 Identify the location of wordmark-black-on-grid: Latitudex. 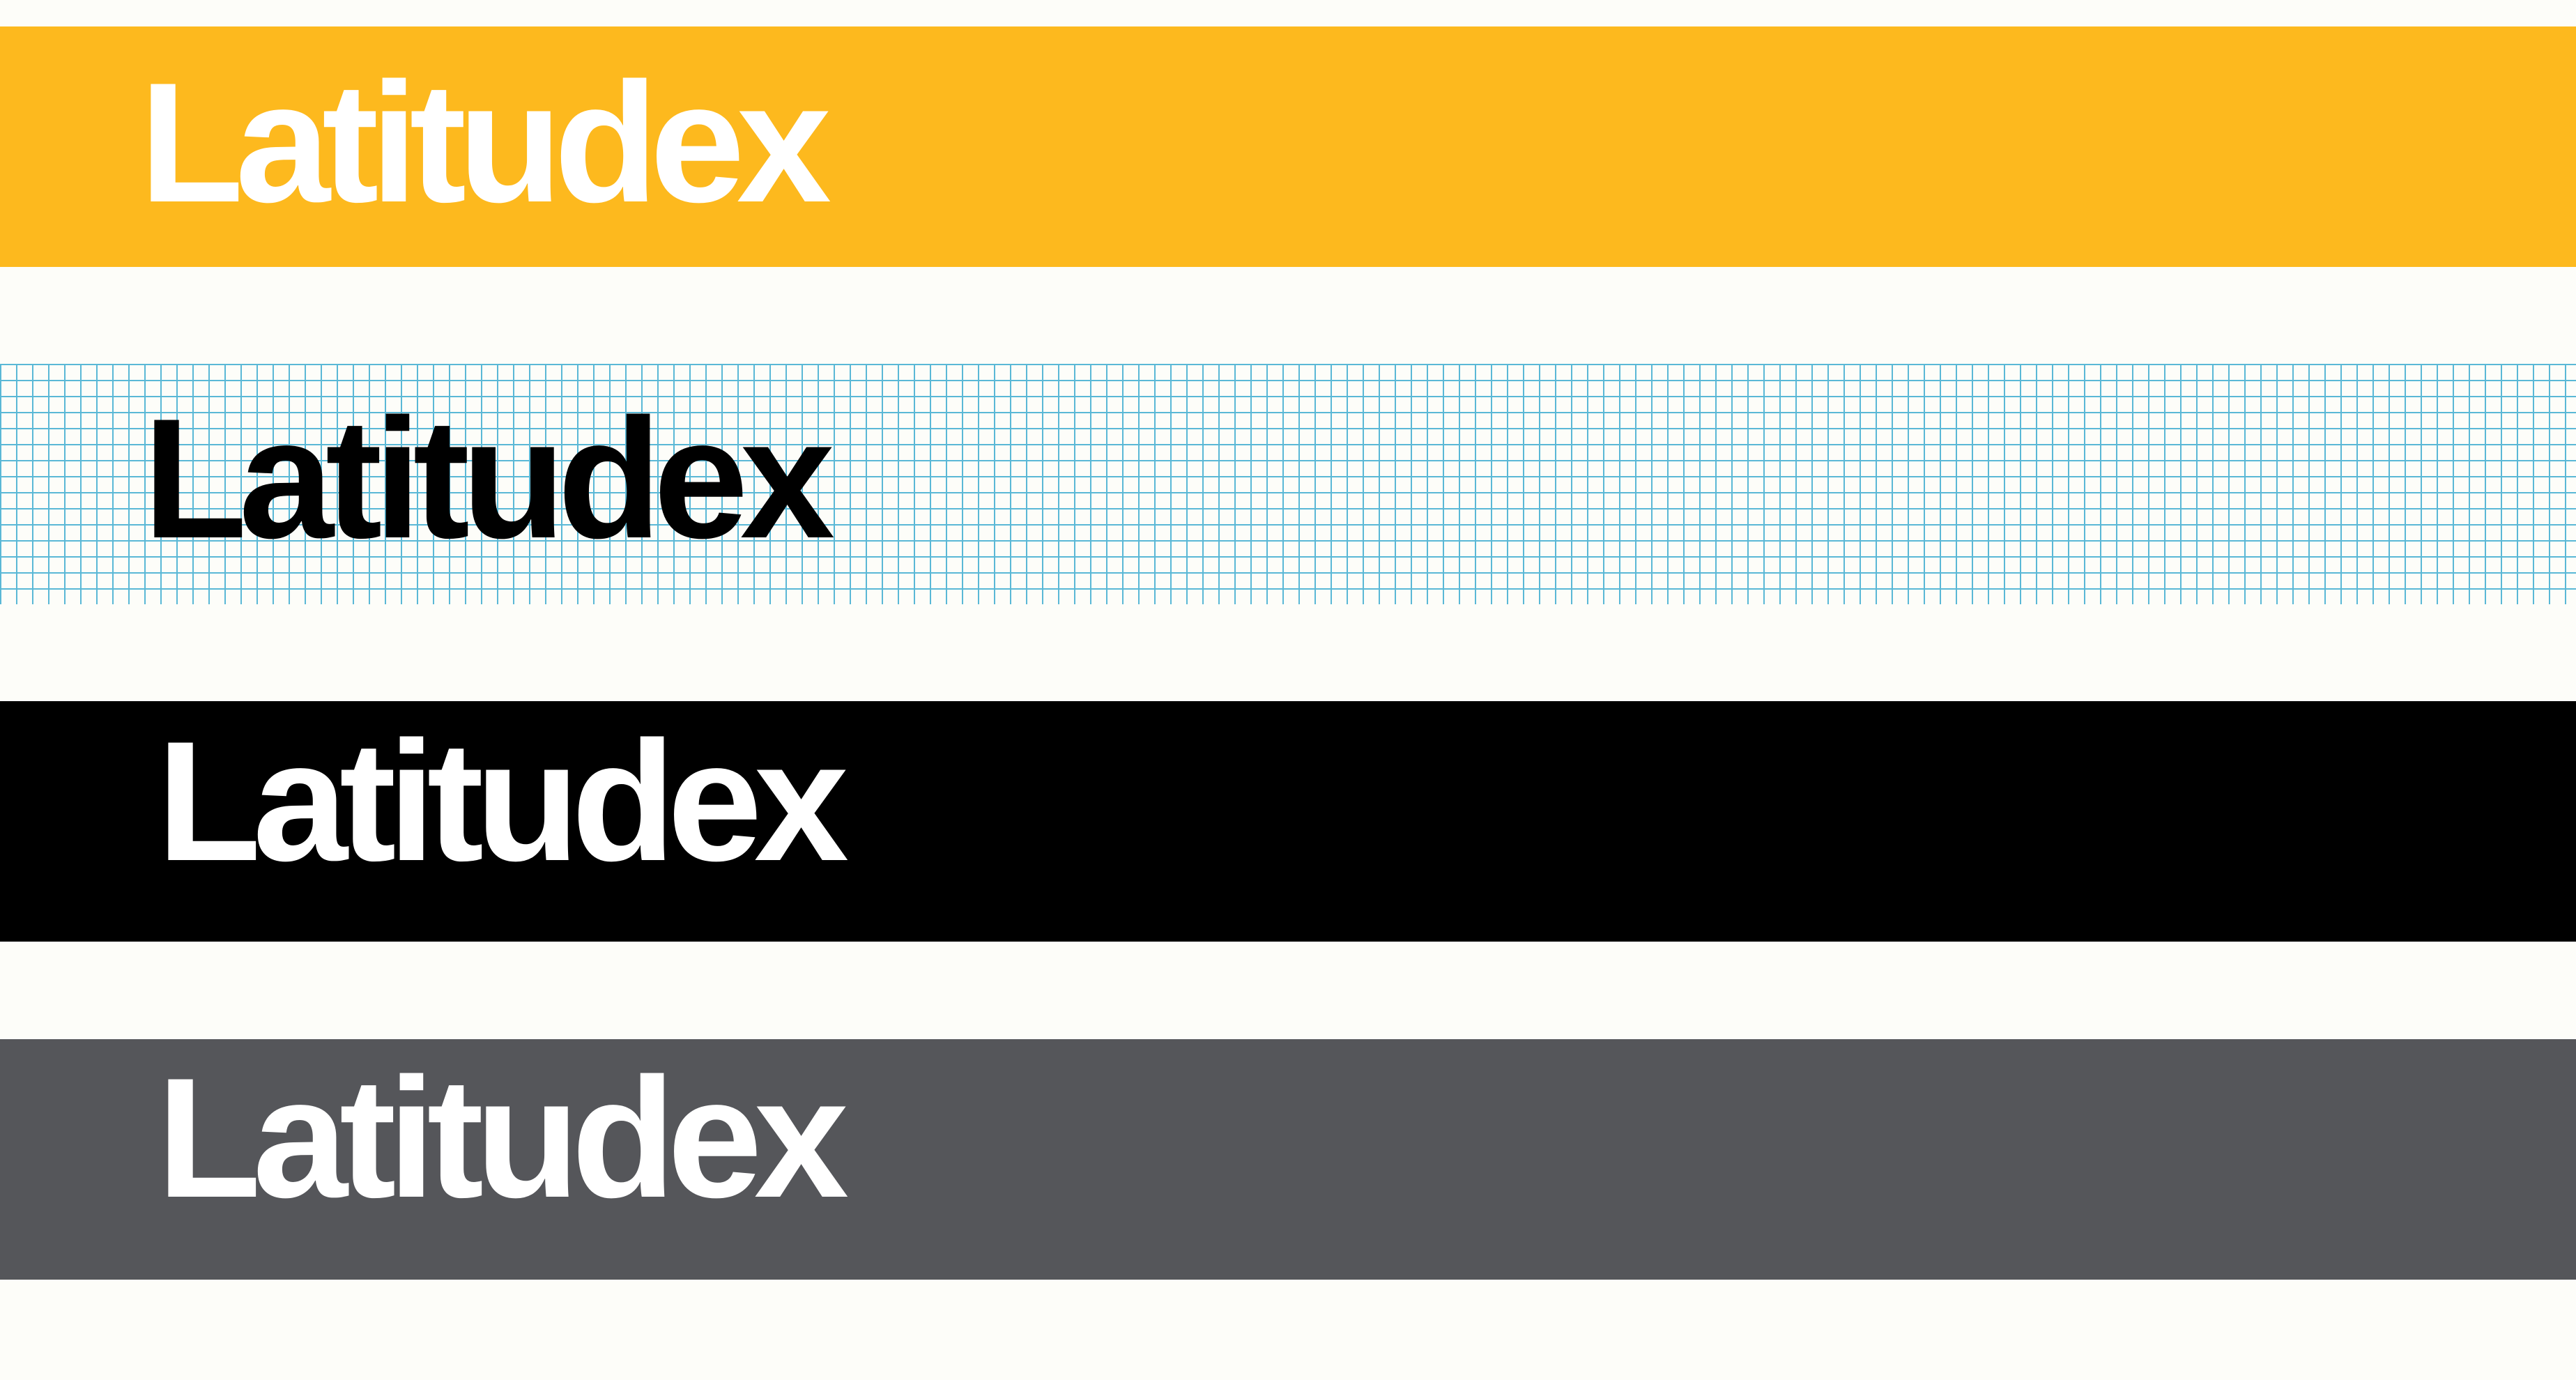
(489, 478).